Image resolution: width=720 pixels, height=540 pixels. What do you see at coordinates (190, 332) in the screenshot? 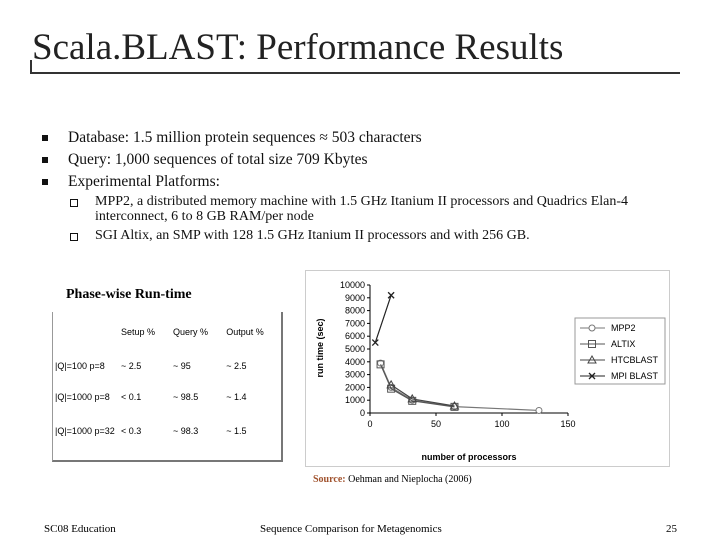
I see `header-cell: Query %` at bounding box center [190, 332].